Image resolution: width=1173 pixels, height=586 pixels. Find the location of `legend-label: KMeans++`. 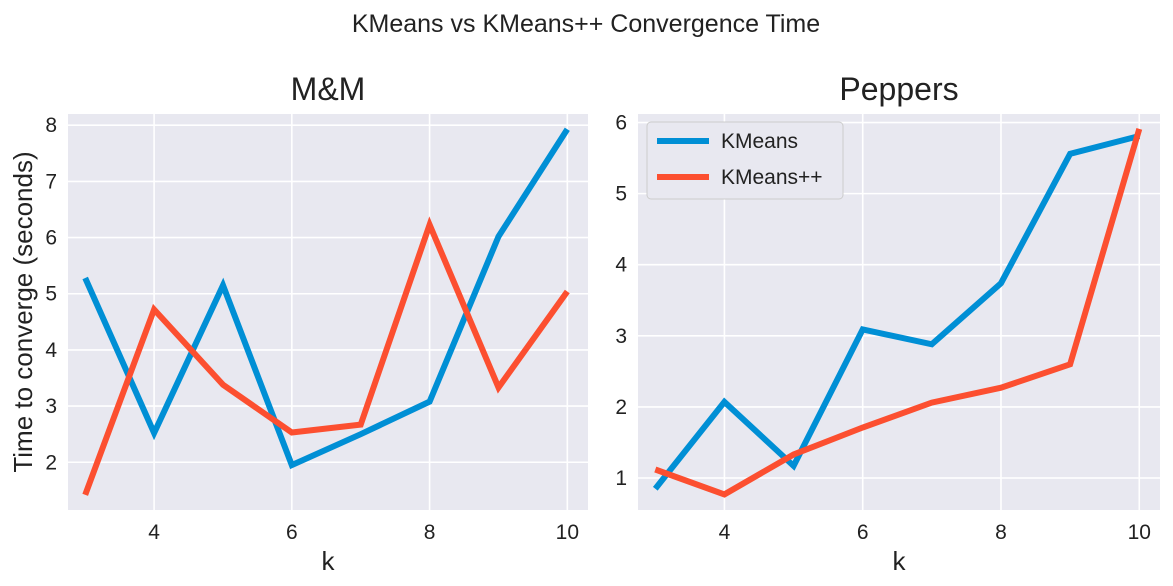

legend-label: KMeans++ is located at coordinates (772, 177).